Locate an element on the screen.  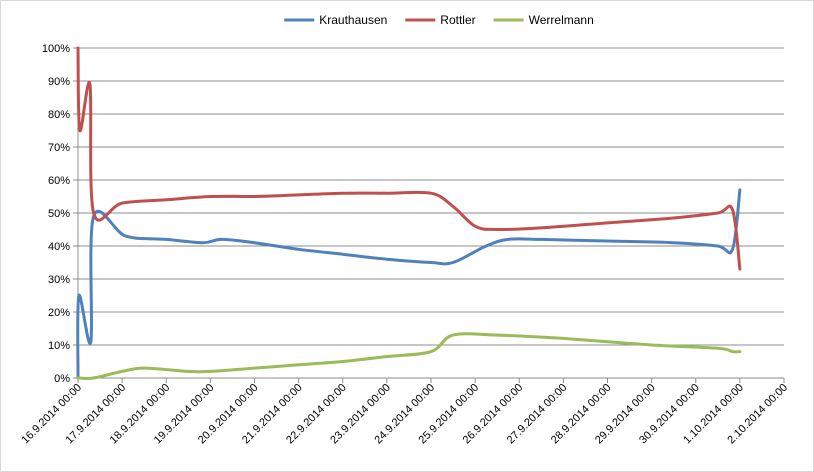
legend-label: Krauthausen is located at coordinates (353, 20).